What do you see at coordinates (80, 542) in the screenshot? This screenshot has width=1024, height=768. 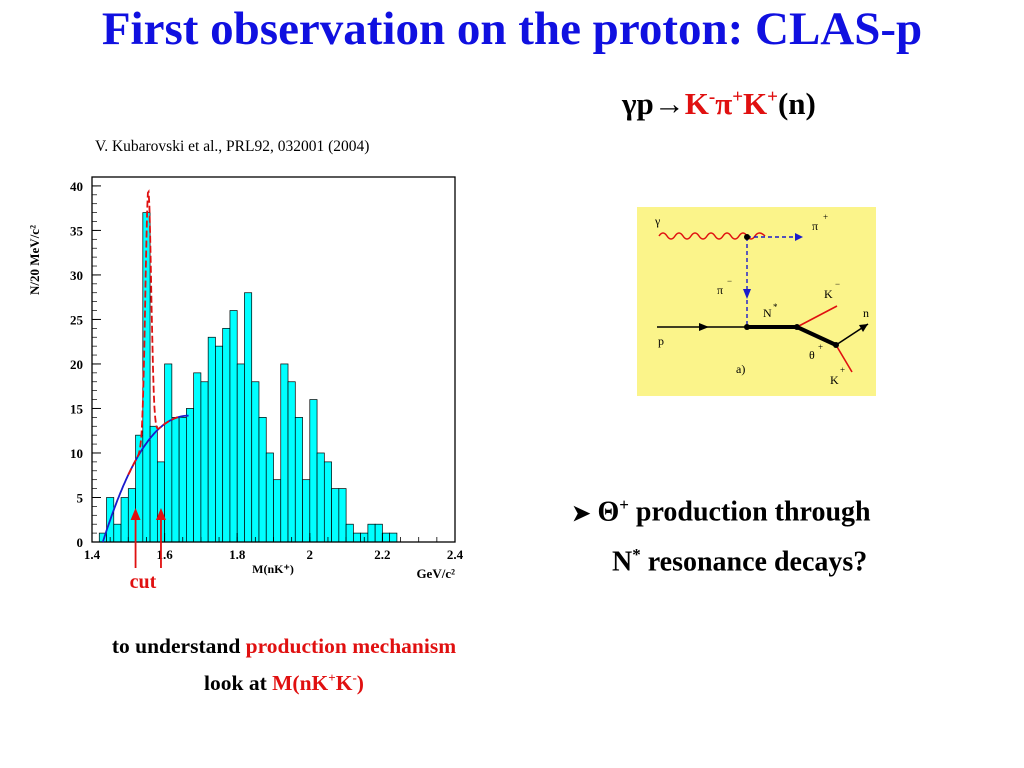 I see `y-tick-label: 0` at bounding box center [80, 542].